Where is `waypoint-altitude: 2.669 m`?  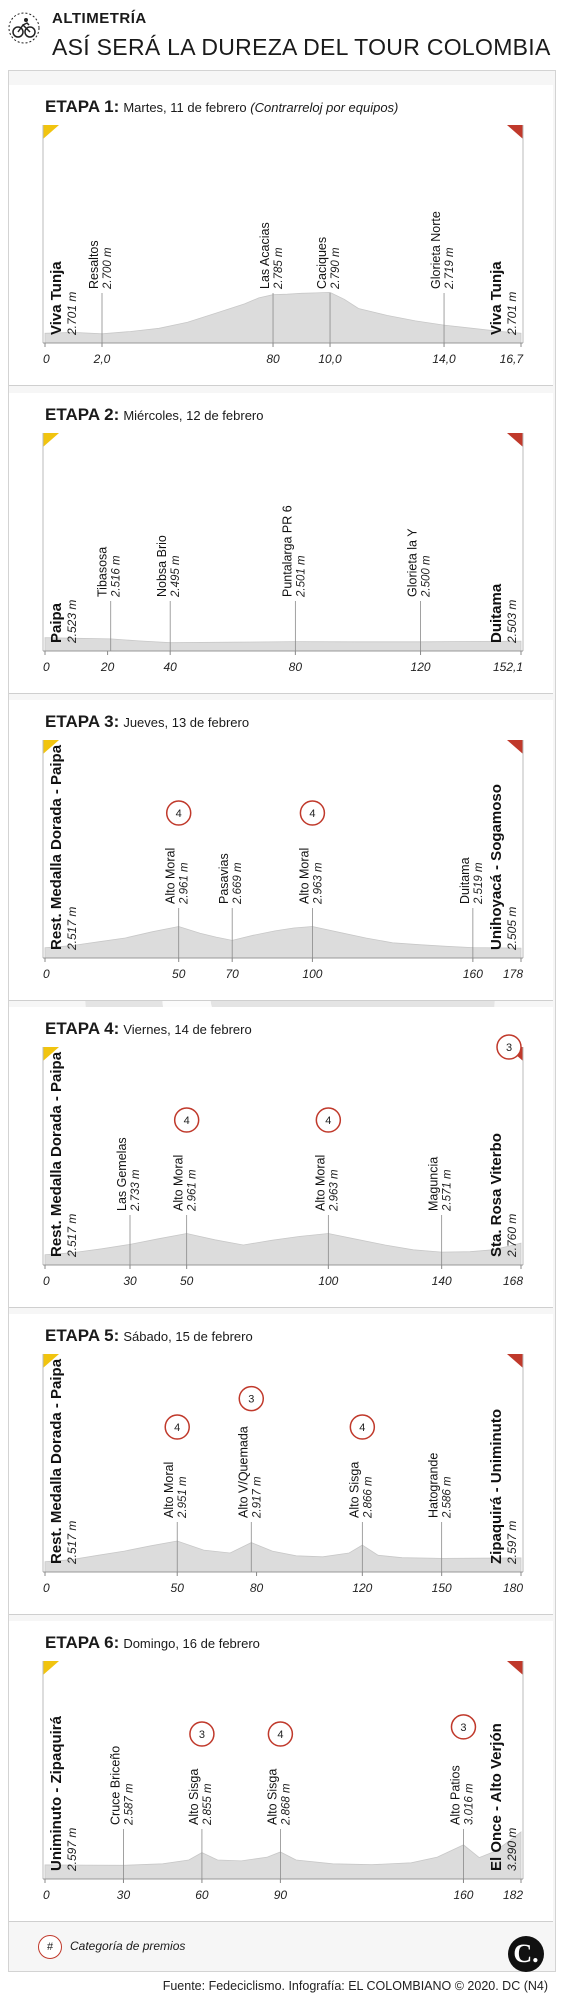 waypoint-altitude: 2.669 m is located at coordinates (238, 883).